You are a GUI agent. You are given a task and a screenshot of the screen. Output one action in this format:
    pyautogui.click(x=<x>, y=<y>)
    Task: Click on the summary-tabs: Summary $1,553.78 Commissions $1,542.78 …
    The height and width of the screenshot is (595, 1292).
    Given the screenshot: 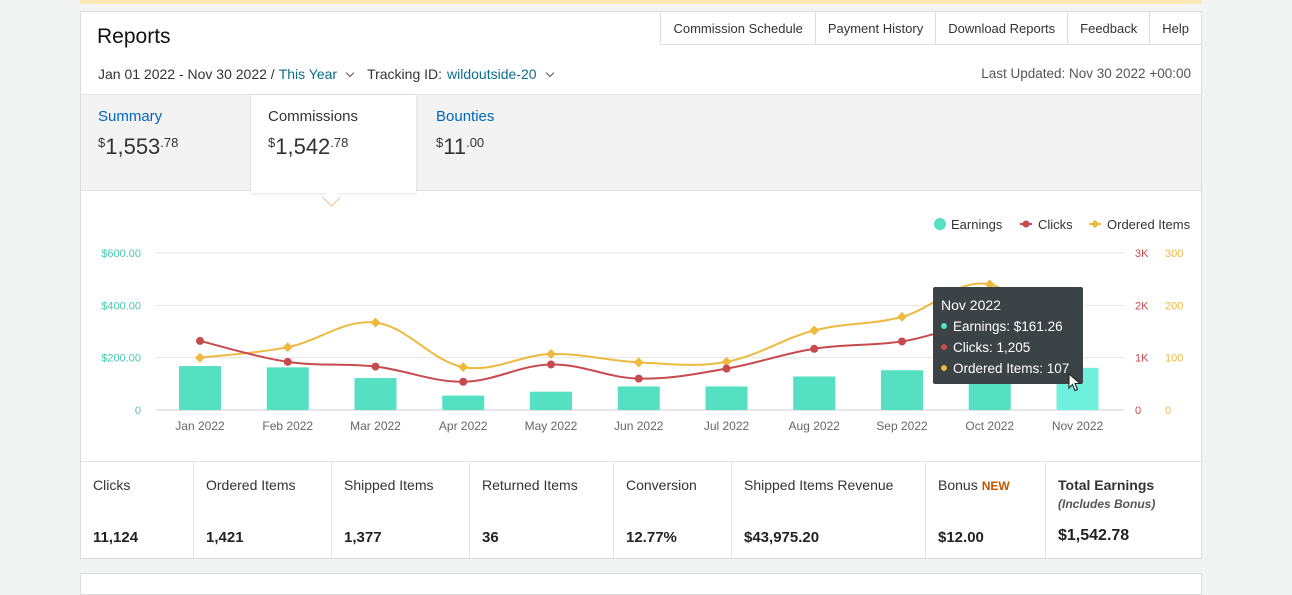 What is the action you would take?
    pyautogui.click(x=641, y=143)
    